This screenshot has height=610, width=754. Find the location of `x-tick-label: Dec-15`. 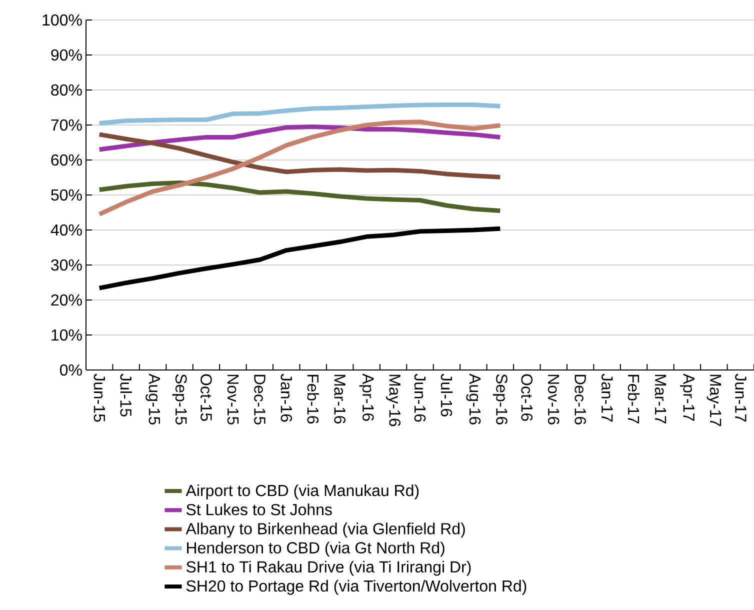

x-tick-label: Dec-15 is located at coordinates (260, 399).